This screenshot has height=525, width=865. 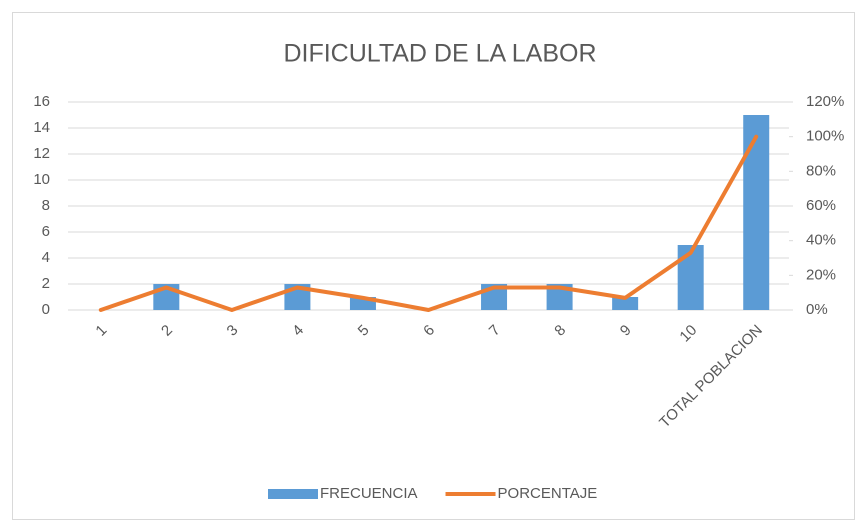 What do you see at coordinates (439, 54) in the screenshot?
I see `chart-title: DIFICULTAD DE LA LABOR` at bounding box center [439, 54].